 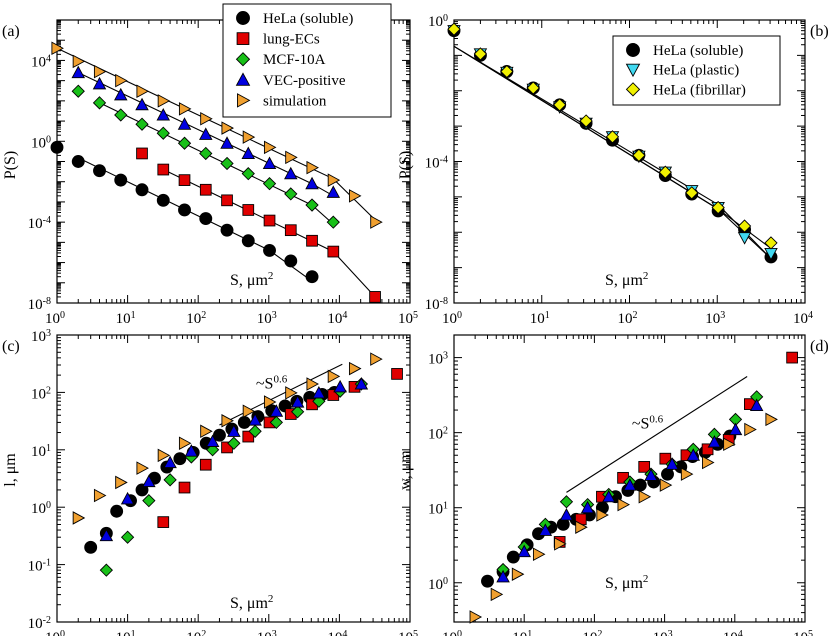 What do you see at coordinates (291, 40) in the screenshot?
I see `legend-label-lung: lung-ECs` at bounding box center [291, 40].